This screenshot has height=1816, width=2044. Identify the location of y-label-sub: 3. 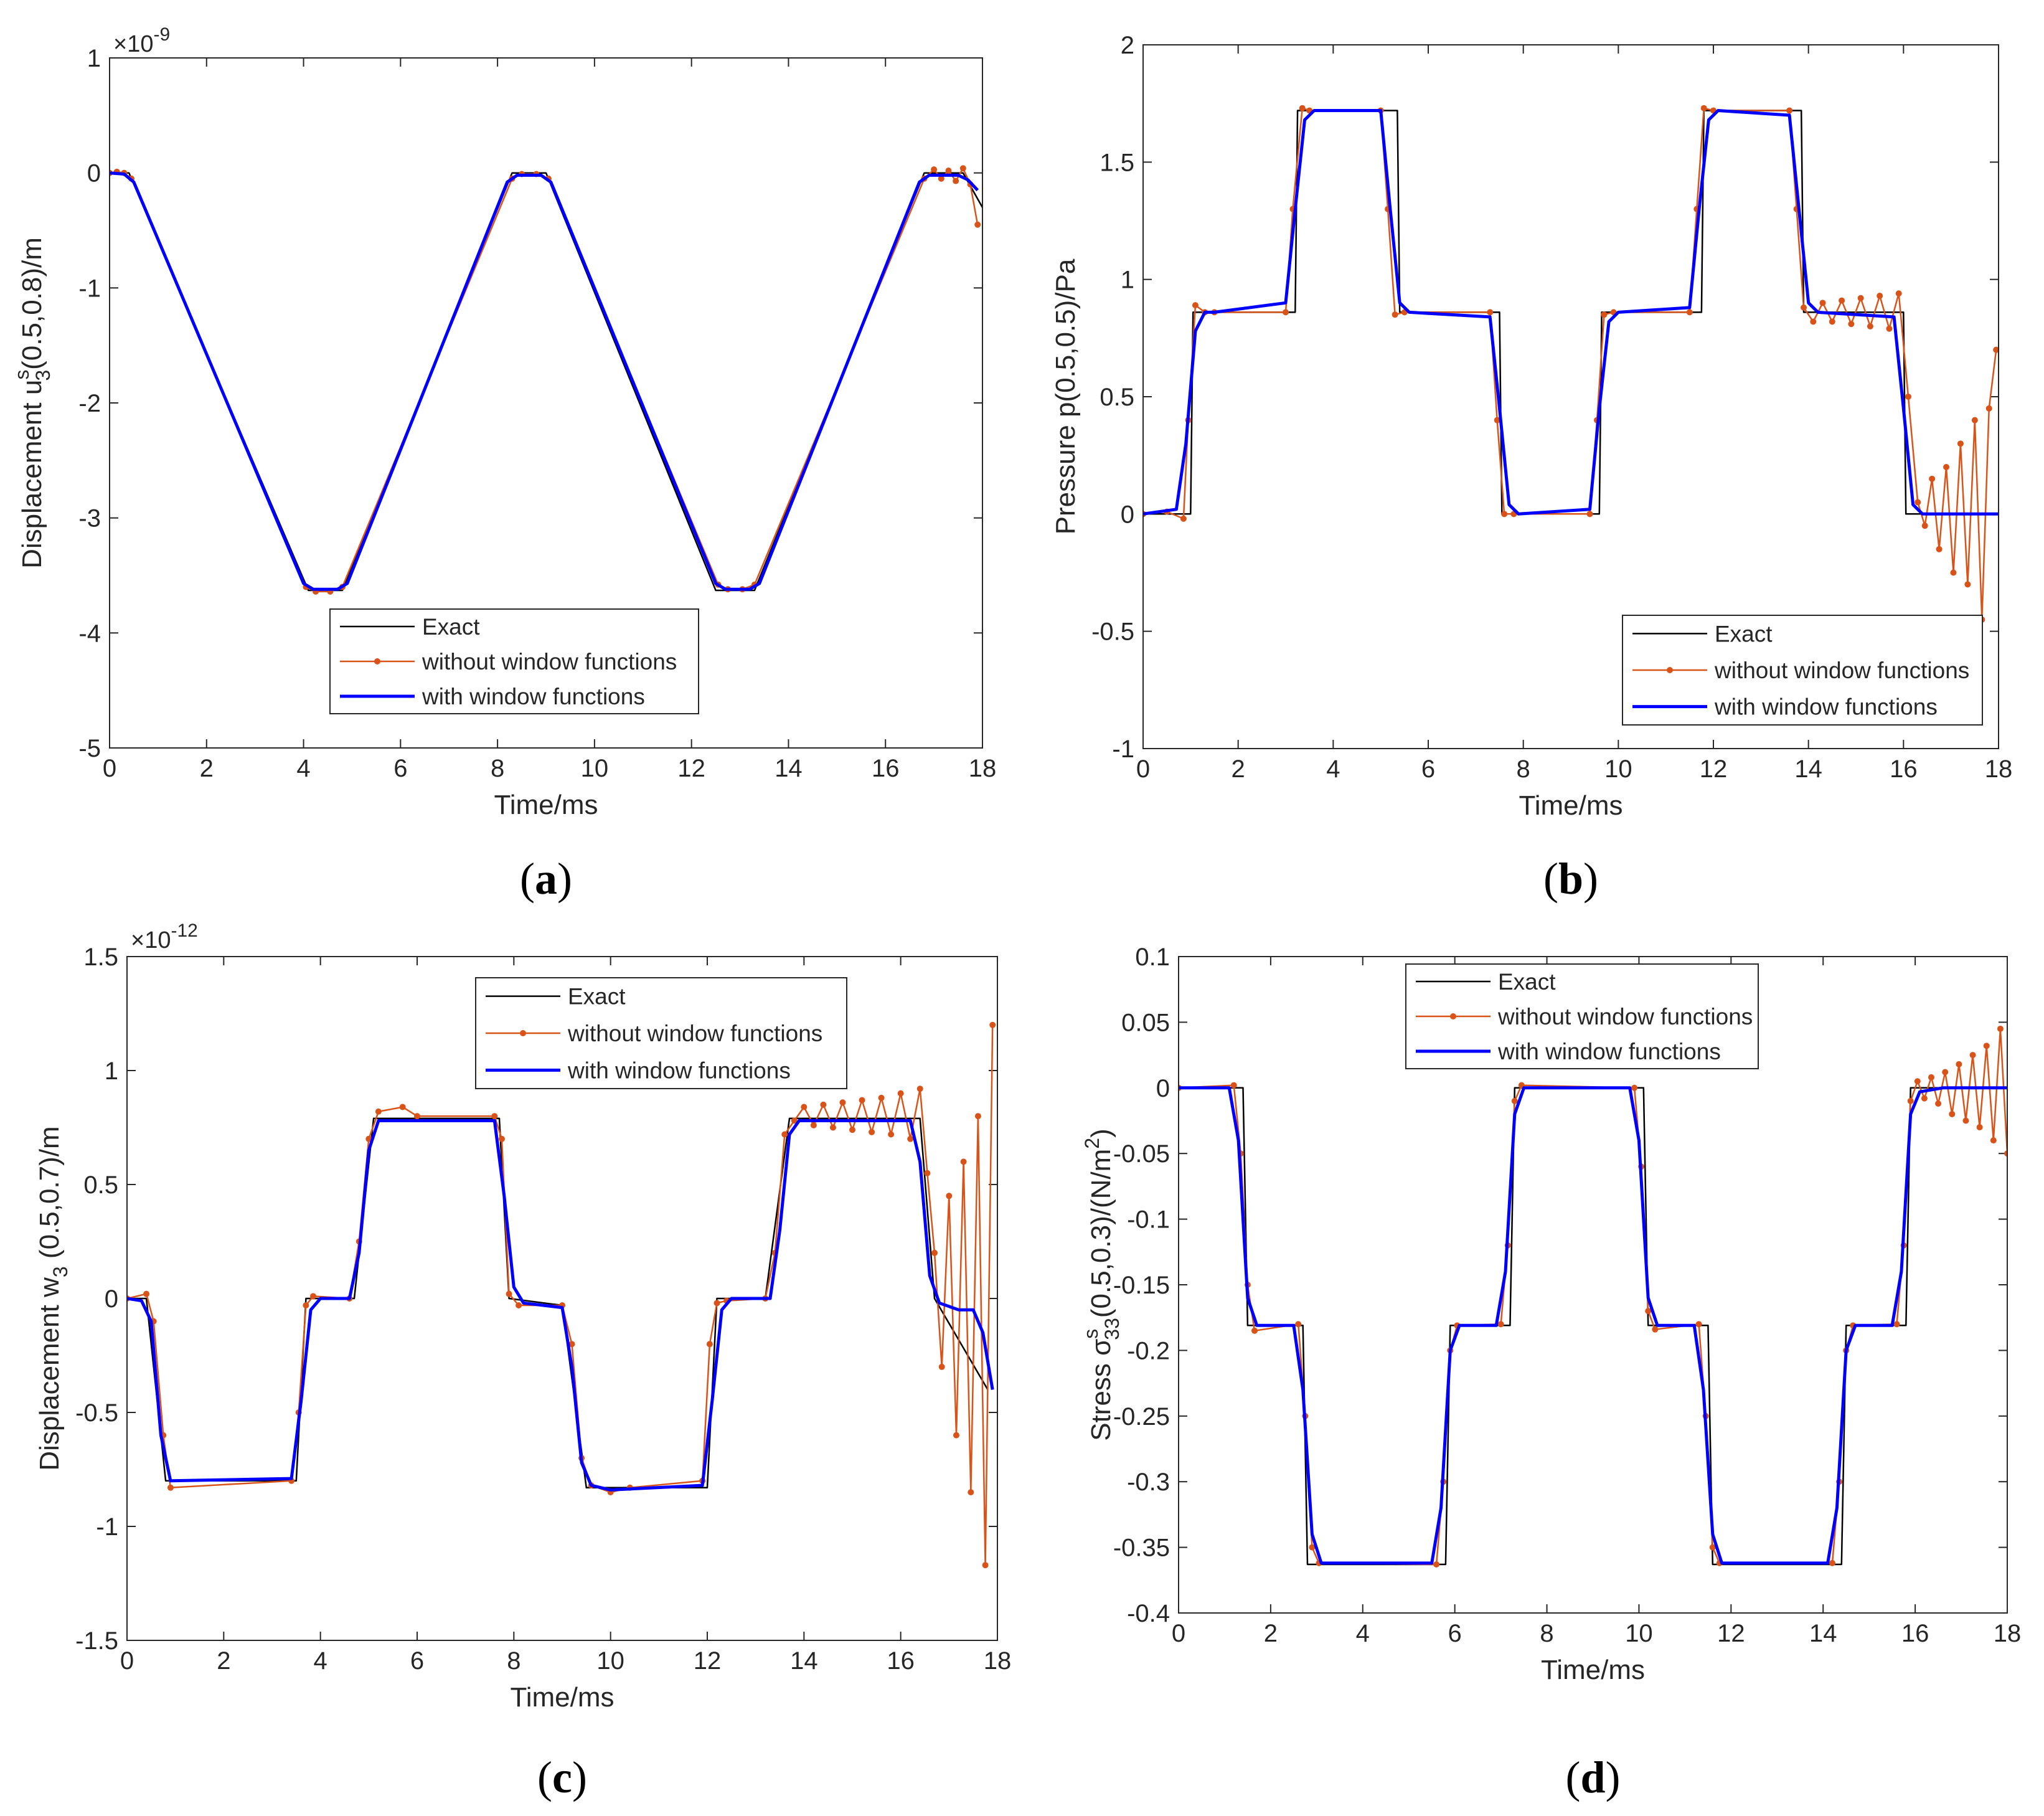
(43, 375).